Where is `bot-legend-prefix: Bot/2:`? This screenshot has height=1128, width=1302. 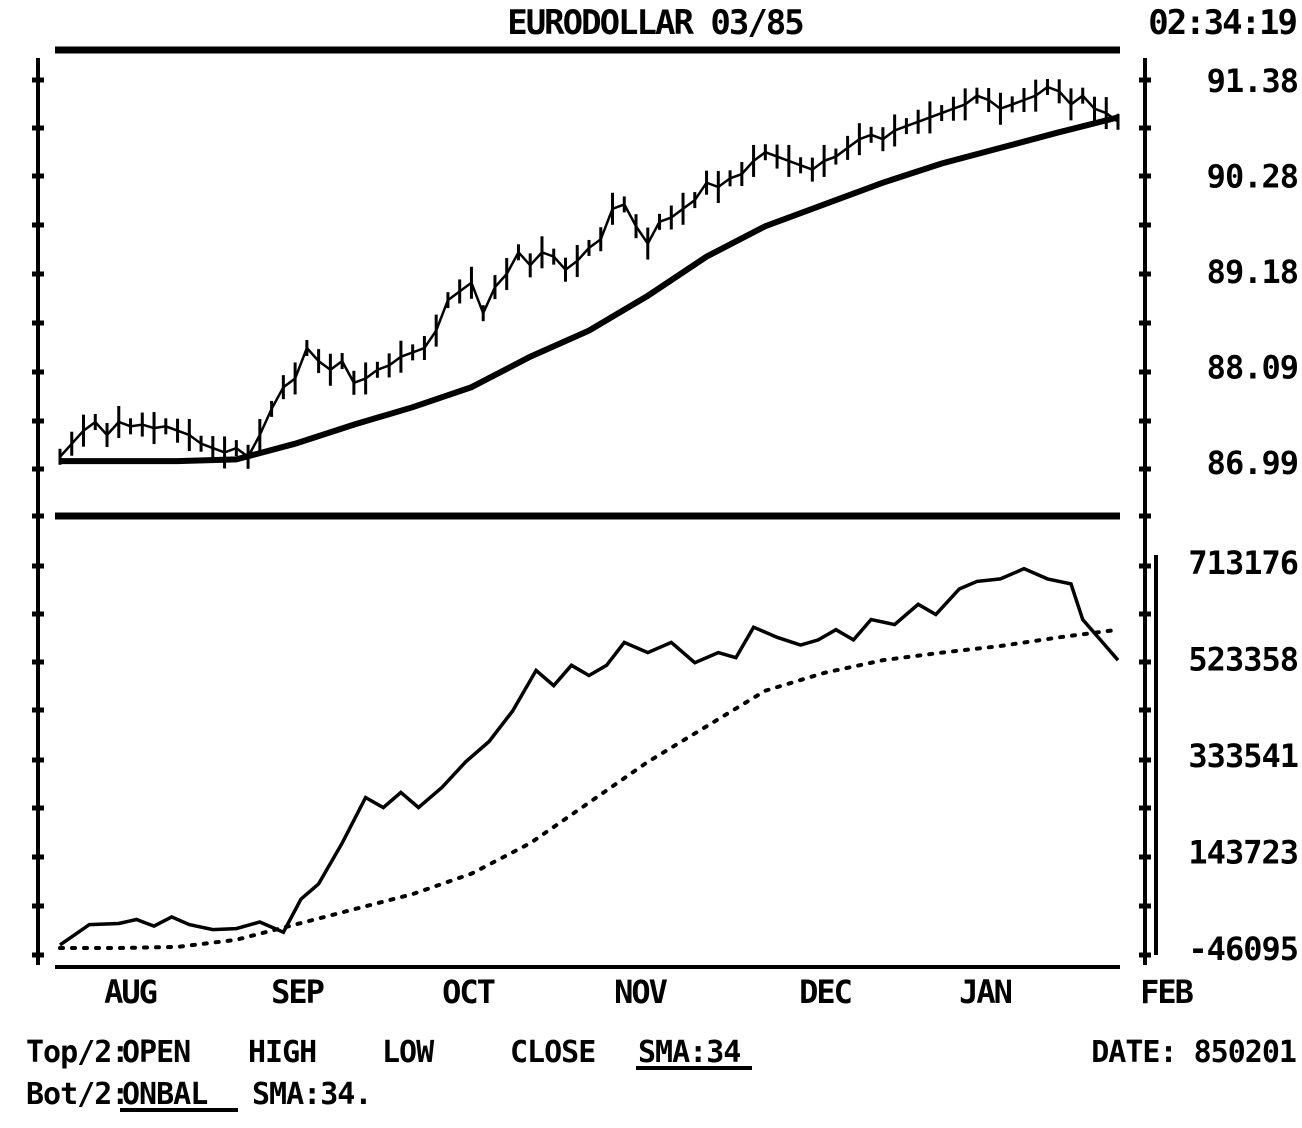
bot-legend-prefix: Bot/2: is located at coordinates (77, 1094).